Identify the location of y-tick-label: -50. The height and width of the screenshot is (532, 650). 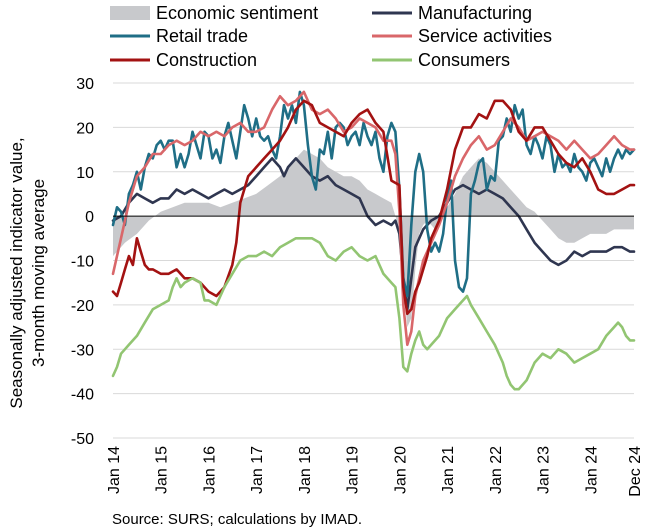
(82, 439).